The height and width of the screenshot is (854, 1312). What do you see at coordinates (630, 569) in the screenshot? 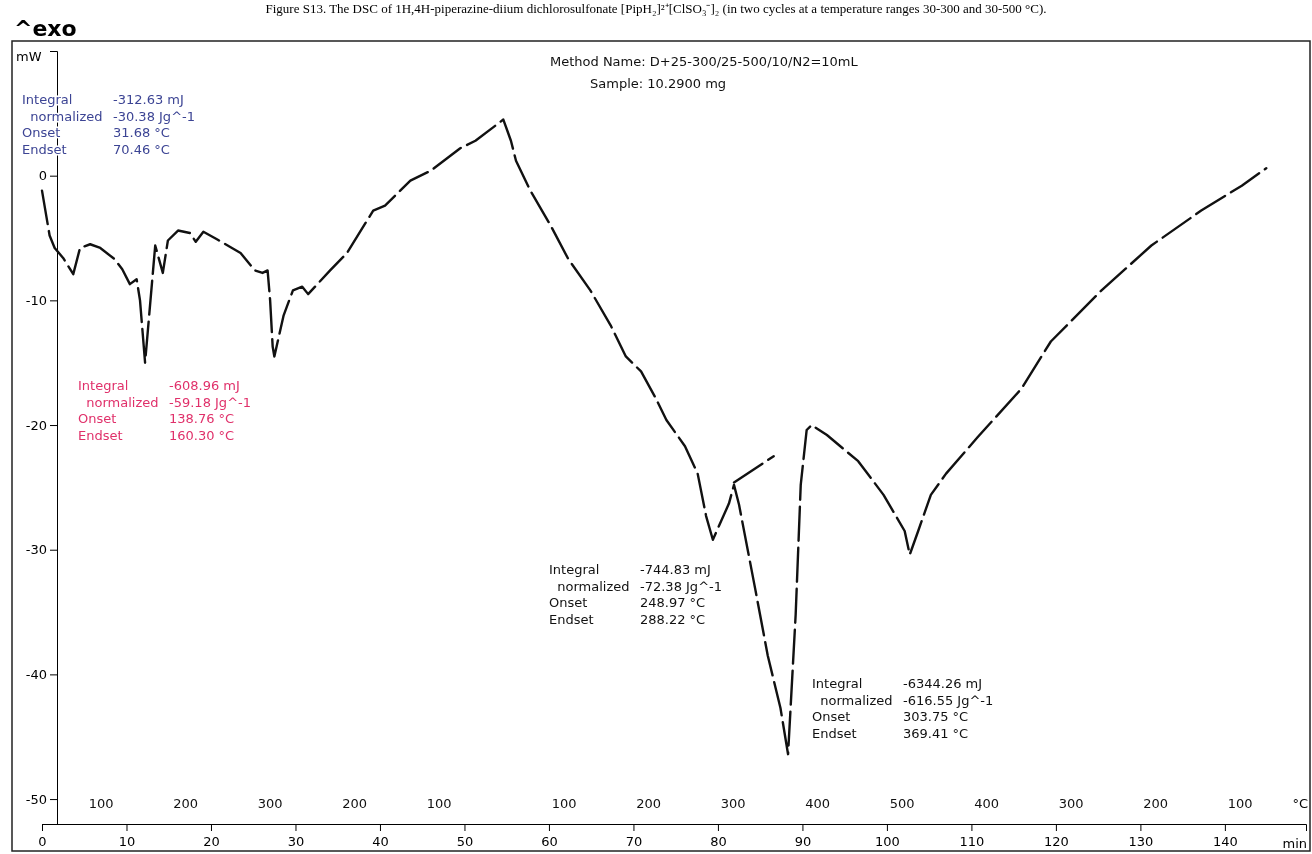
I see `text: Integral -744.83 mJ` at bounding box center [630, 569].